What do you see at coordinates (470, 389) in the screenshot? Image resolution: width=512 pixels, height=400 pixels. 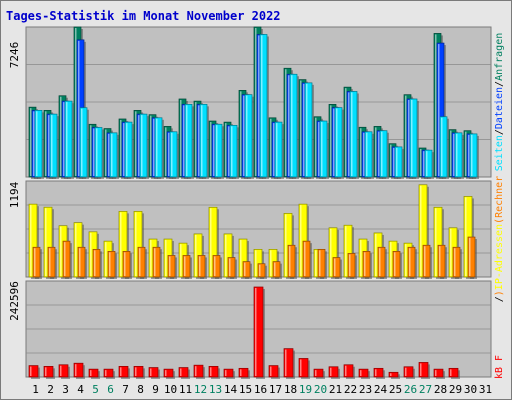 I see `x-tick-label: 30` at bounding box center [470, 389].